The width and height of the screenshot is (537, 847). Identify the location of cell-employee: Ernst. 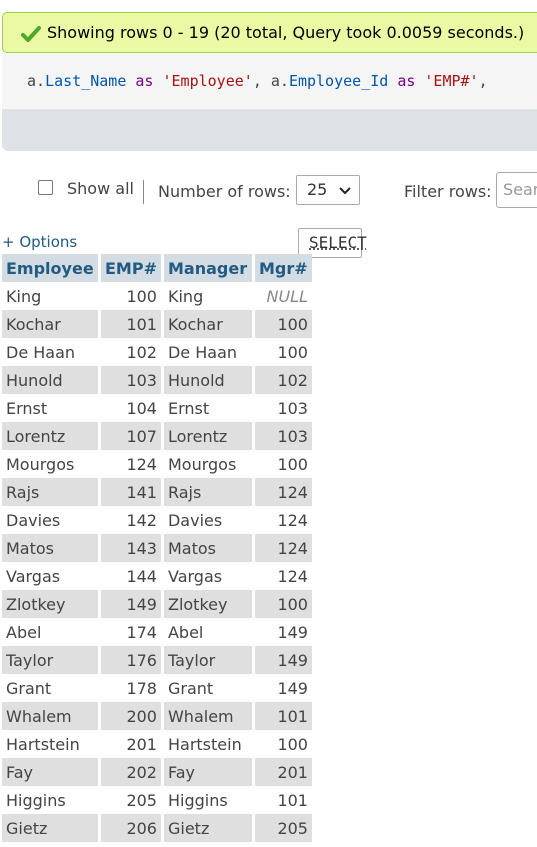
(50, 408).